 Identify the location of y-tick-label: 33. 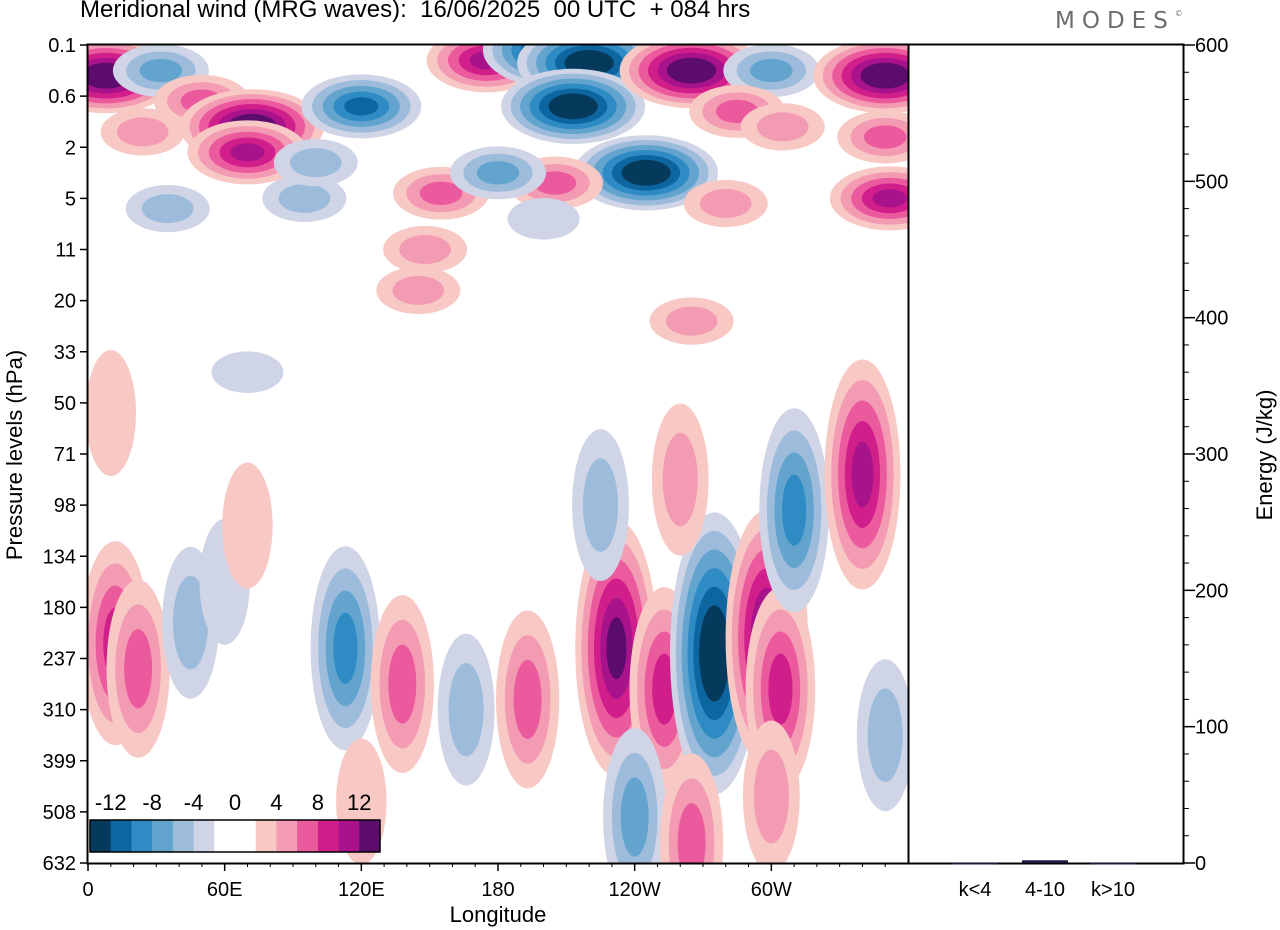
(65, 353).